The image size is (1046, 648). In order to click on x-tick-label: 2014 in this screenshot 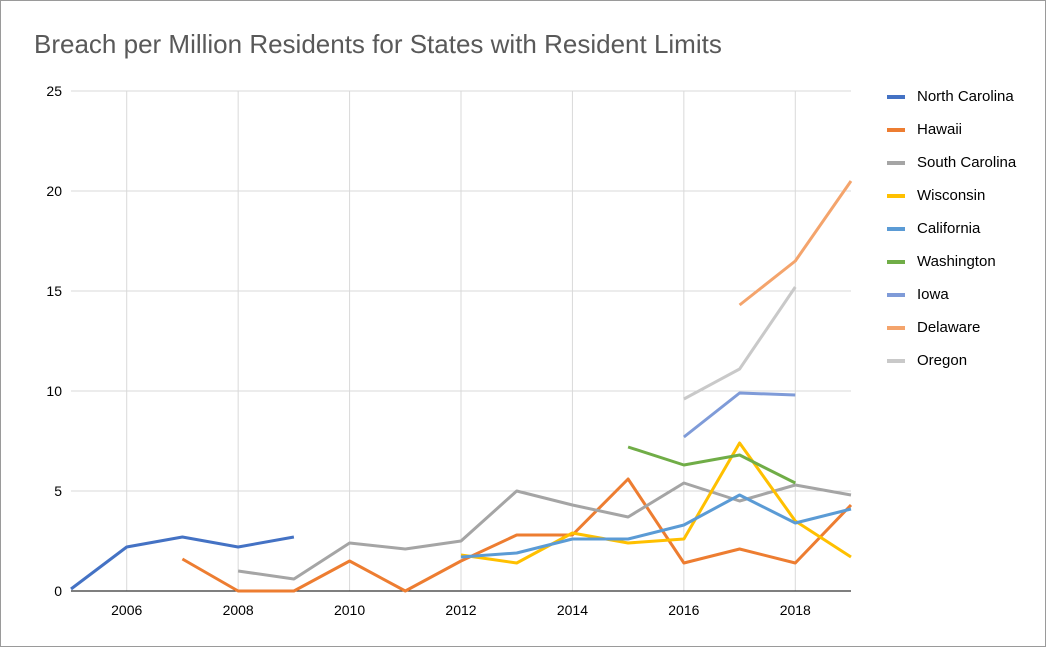, I will do `click(572, 610)`.